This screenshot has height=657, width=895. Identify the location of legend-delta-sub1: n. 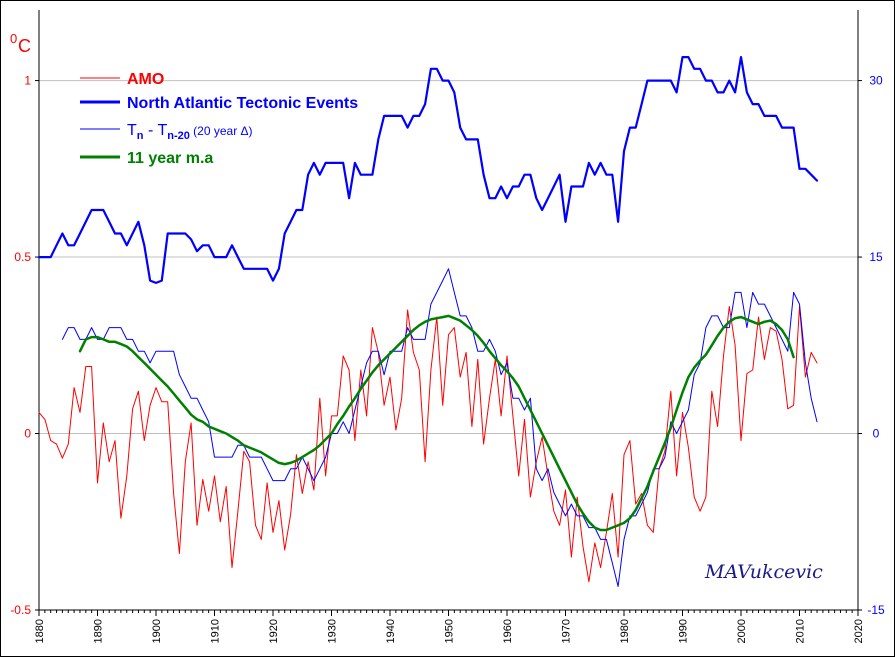
(140, 136).